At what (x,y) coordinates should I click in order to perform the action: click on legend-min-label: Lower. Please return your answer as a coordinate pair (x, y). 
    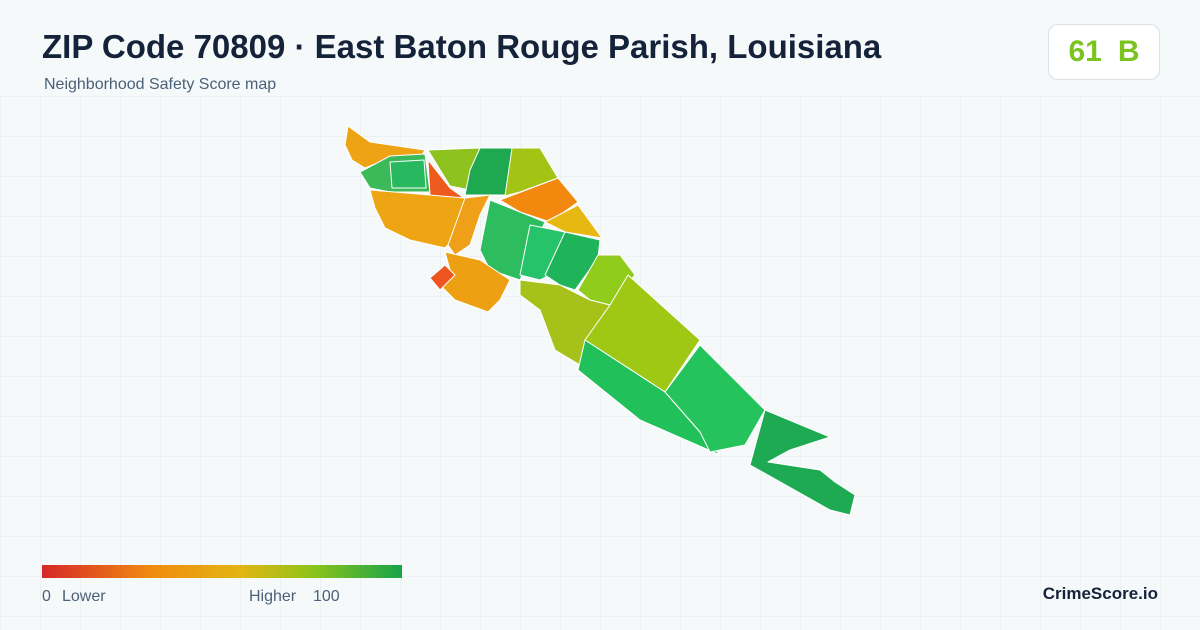
    Looking at the image, I should click on (84, 596).